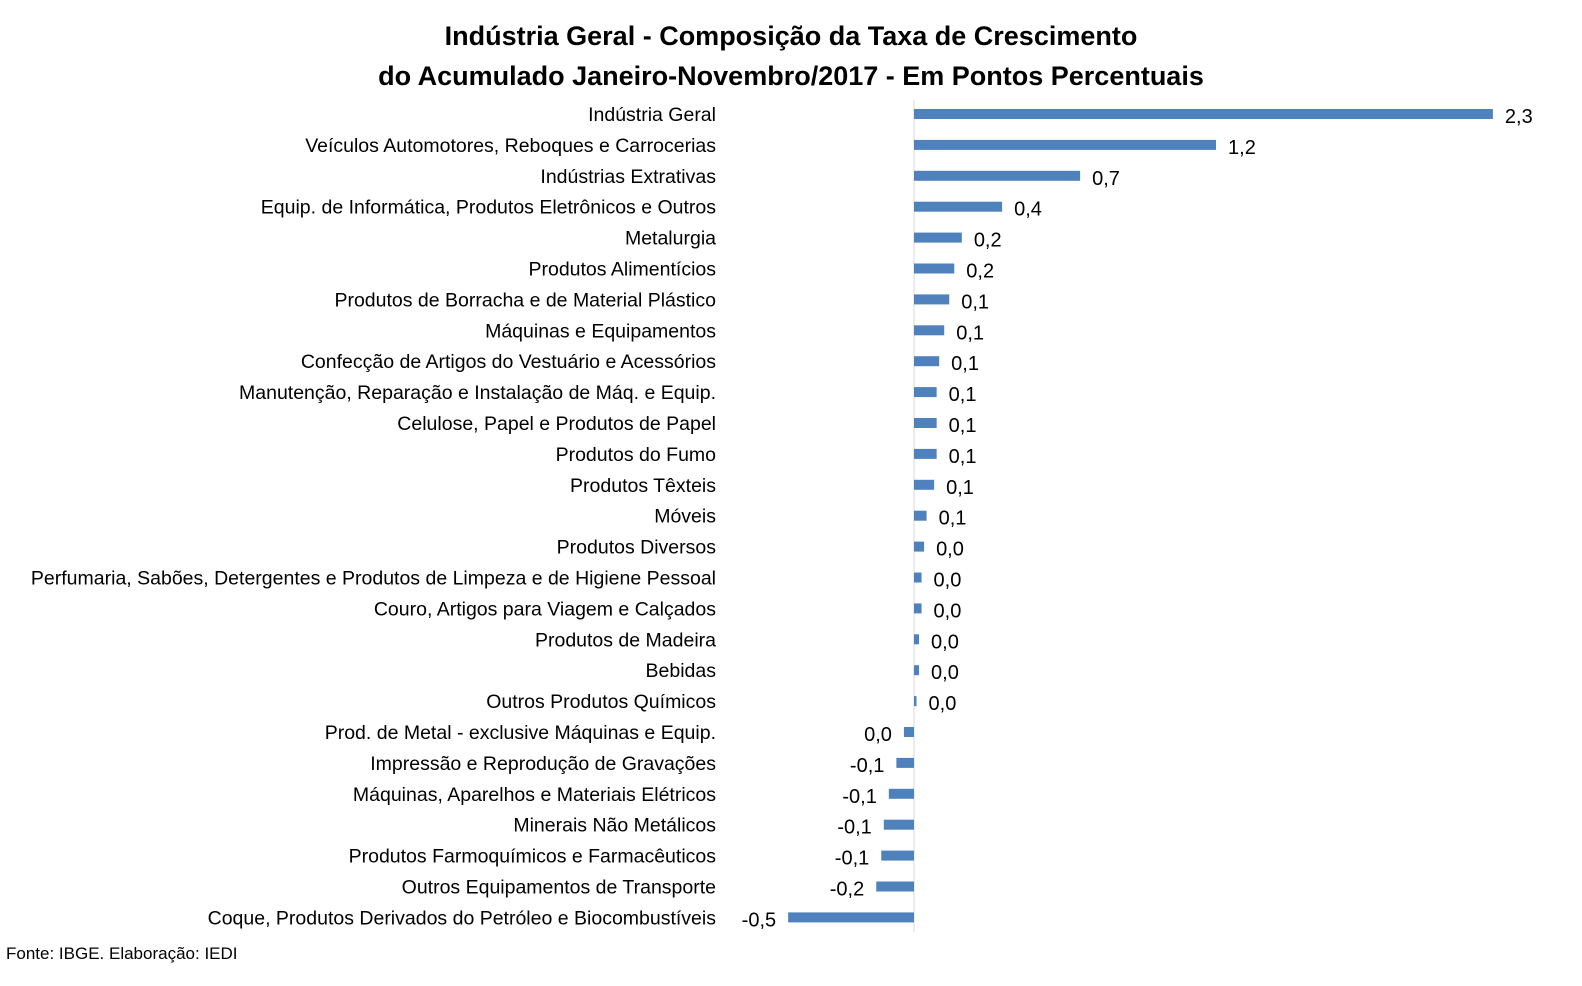 The height and width of the screenshot is (986, 1582). I want to click on value-label: -0,2, so click(847, 890).